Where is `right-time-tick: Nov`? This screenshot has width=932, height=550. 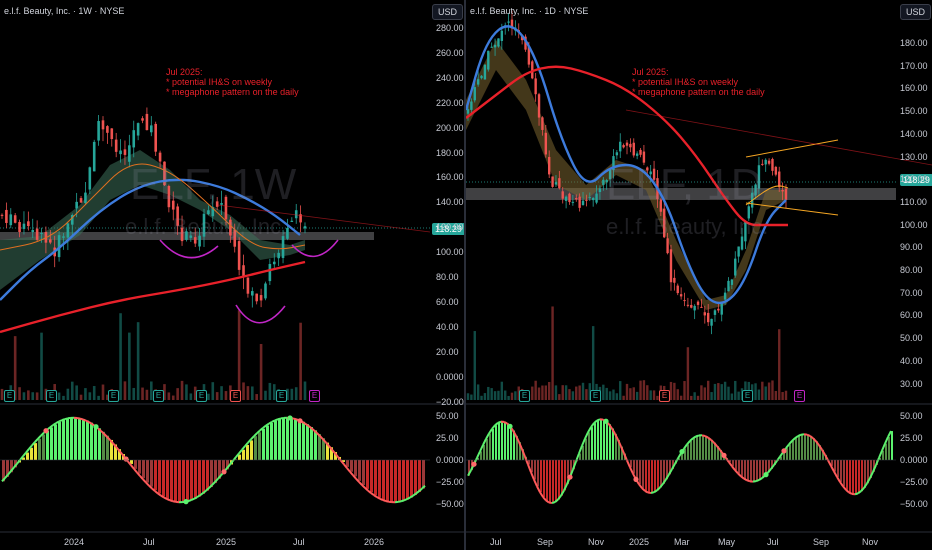
right-time-tick: Nov is located at coordinates (870, 542).